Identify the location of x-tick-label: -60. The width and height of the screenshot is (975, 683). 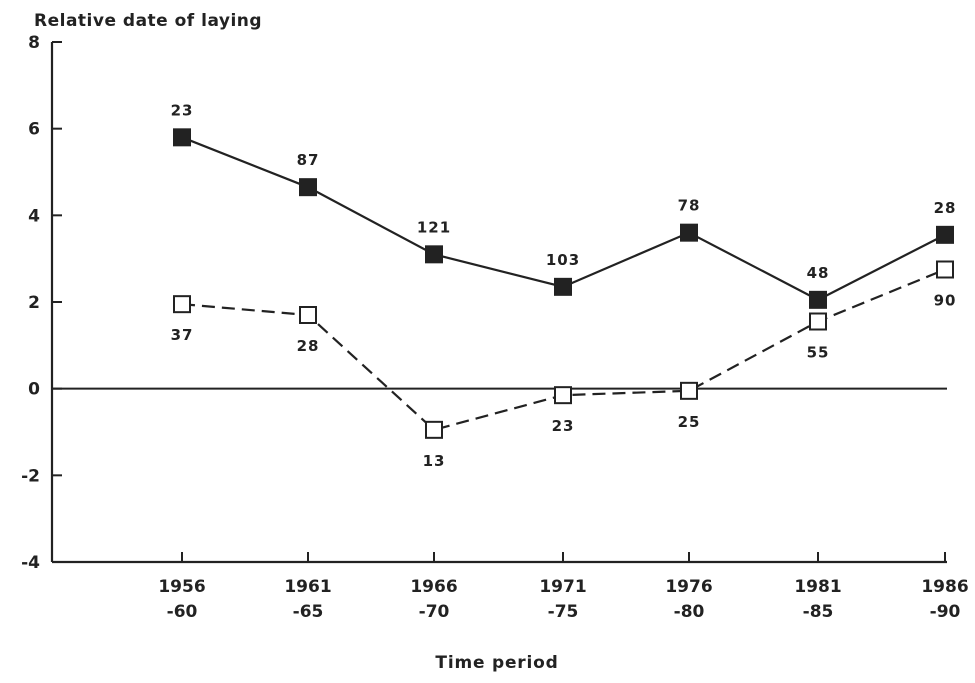
(182, 612).